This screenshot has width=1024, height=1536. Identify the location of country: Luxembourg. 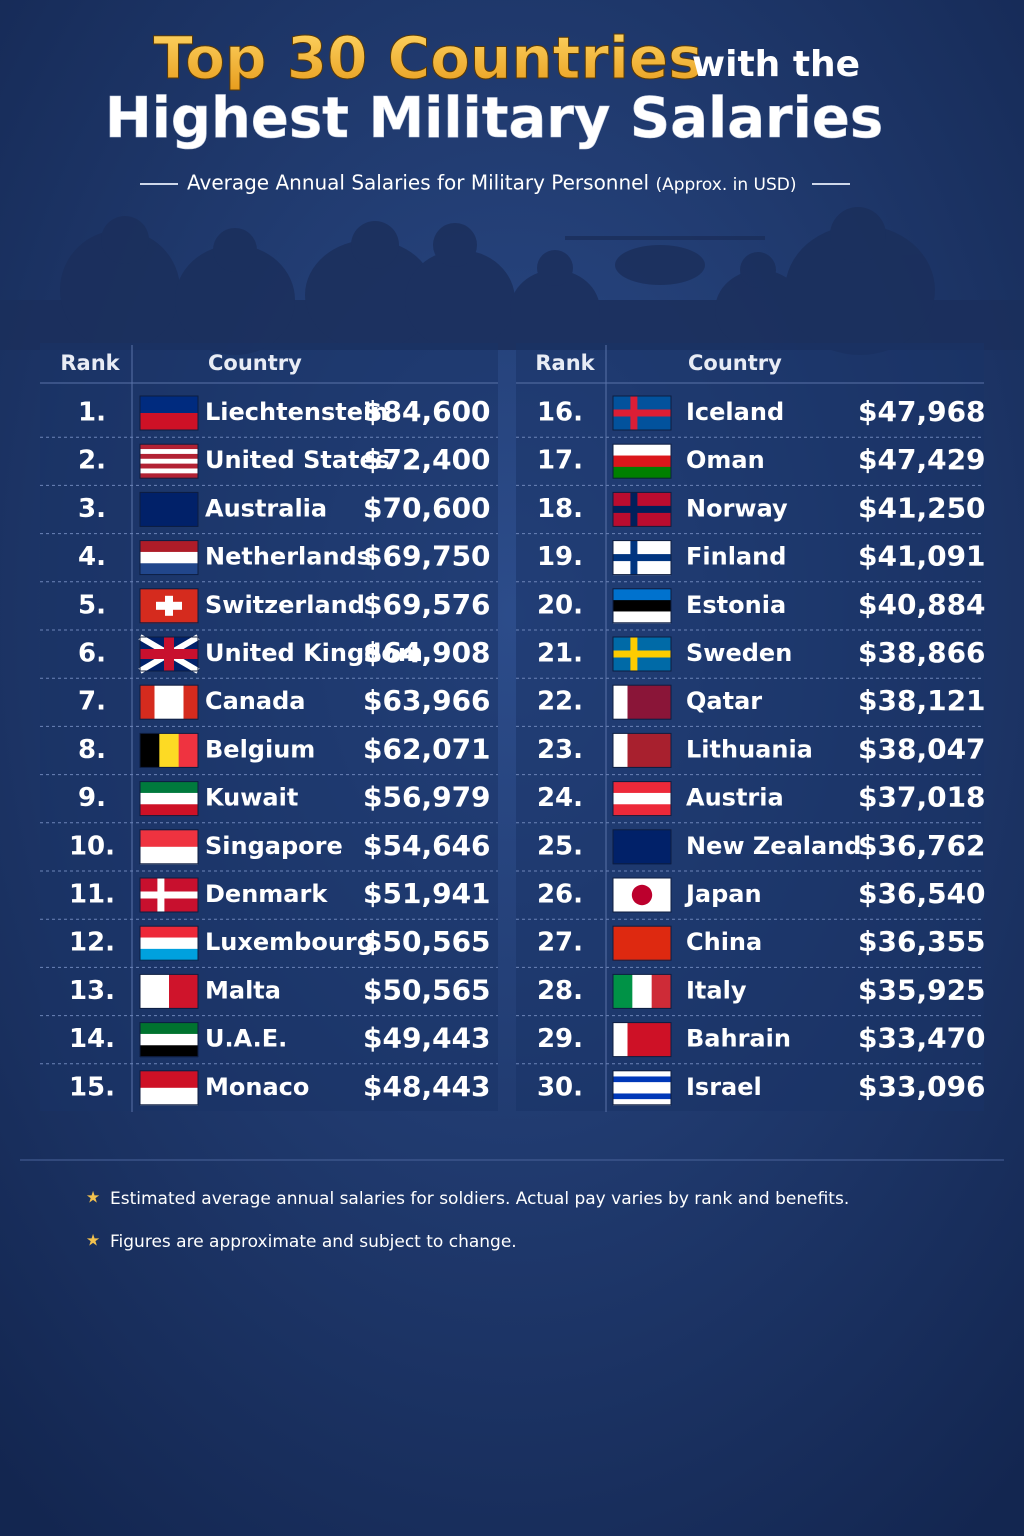
(289, 942).